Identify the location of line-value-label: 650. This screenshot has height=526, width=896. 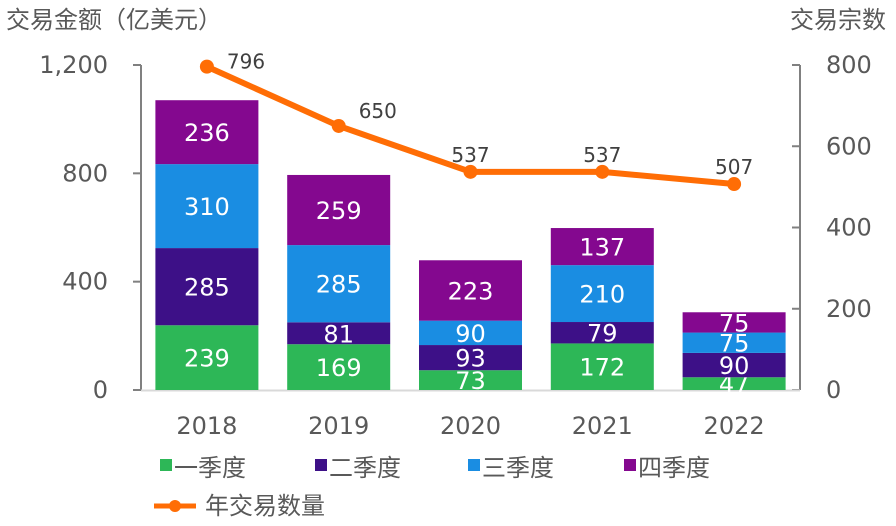
(378, 111).